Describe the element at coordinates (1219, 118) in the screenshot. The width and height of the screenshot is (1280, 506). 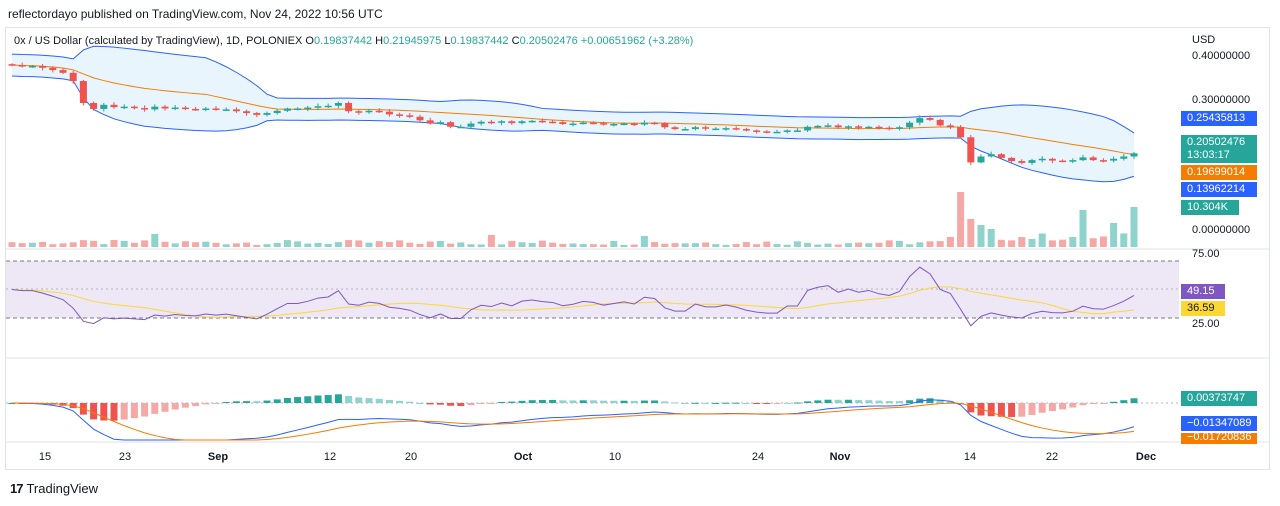
I see `bb-upper-tag: 0.25435813` at that location.